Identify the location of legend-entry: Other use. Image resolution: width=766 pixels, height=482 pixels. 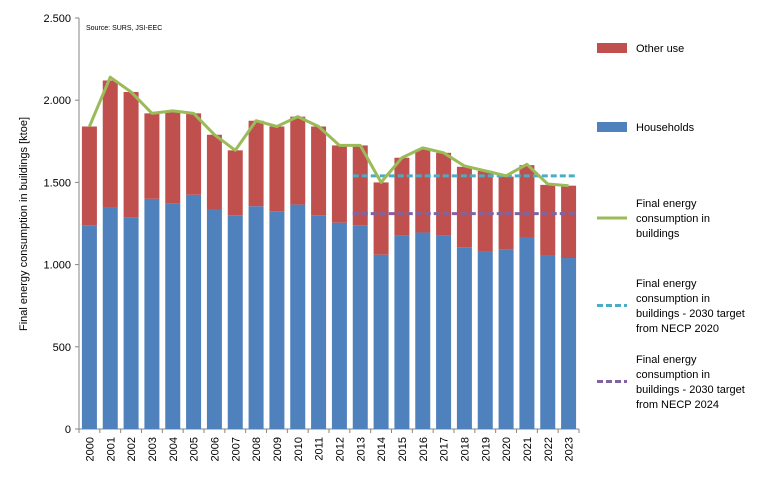
(640, 49).